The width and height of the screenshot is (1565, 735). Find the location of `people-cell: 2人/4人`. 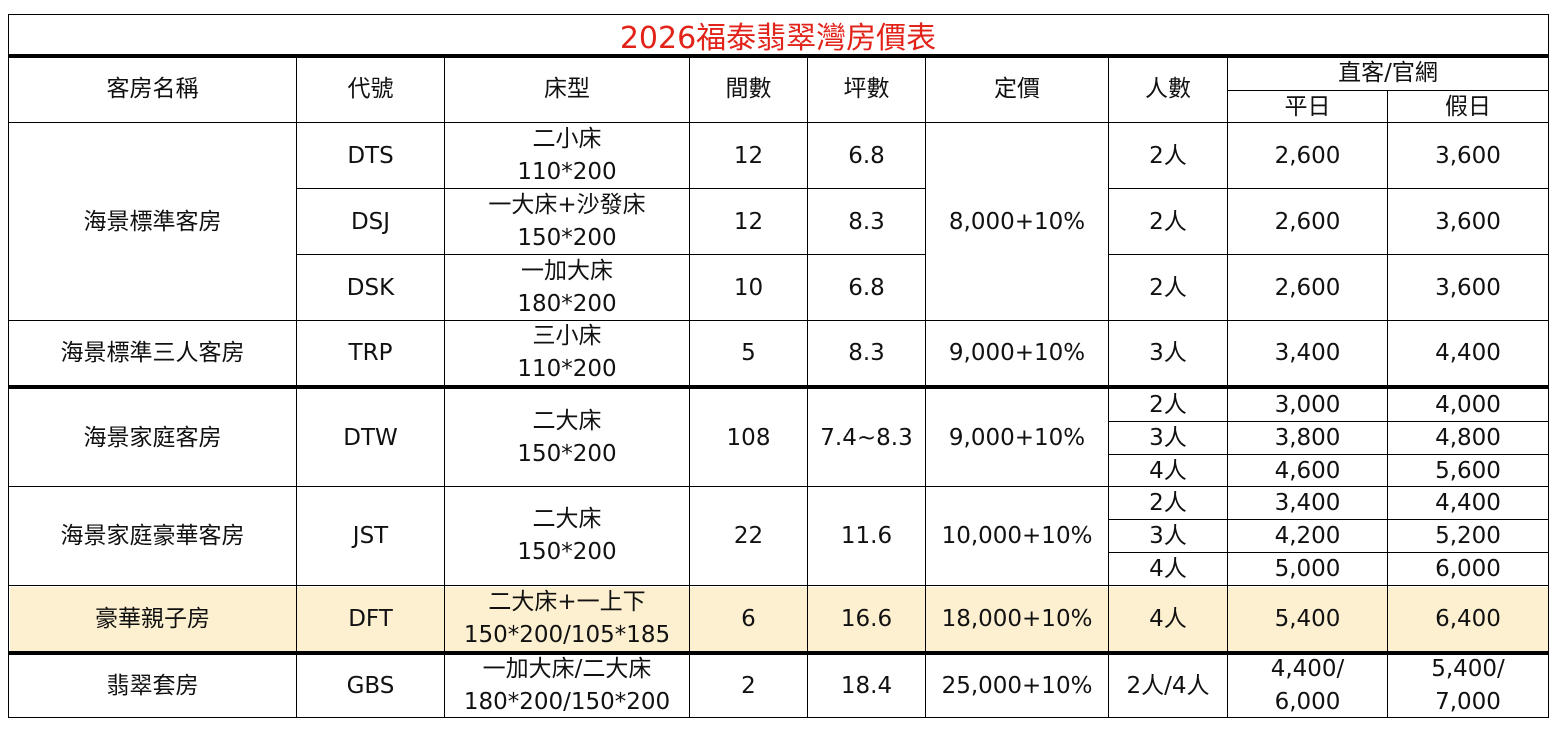

people-cell: 2人/4人 is located at coordinates (1168, 686).